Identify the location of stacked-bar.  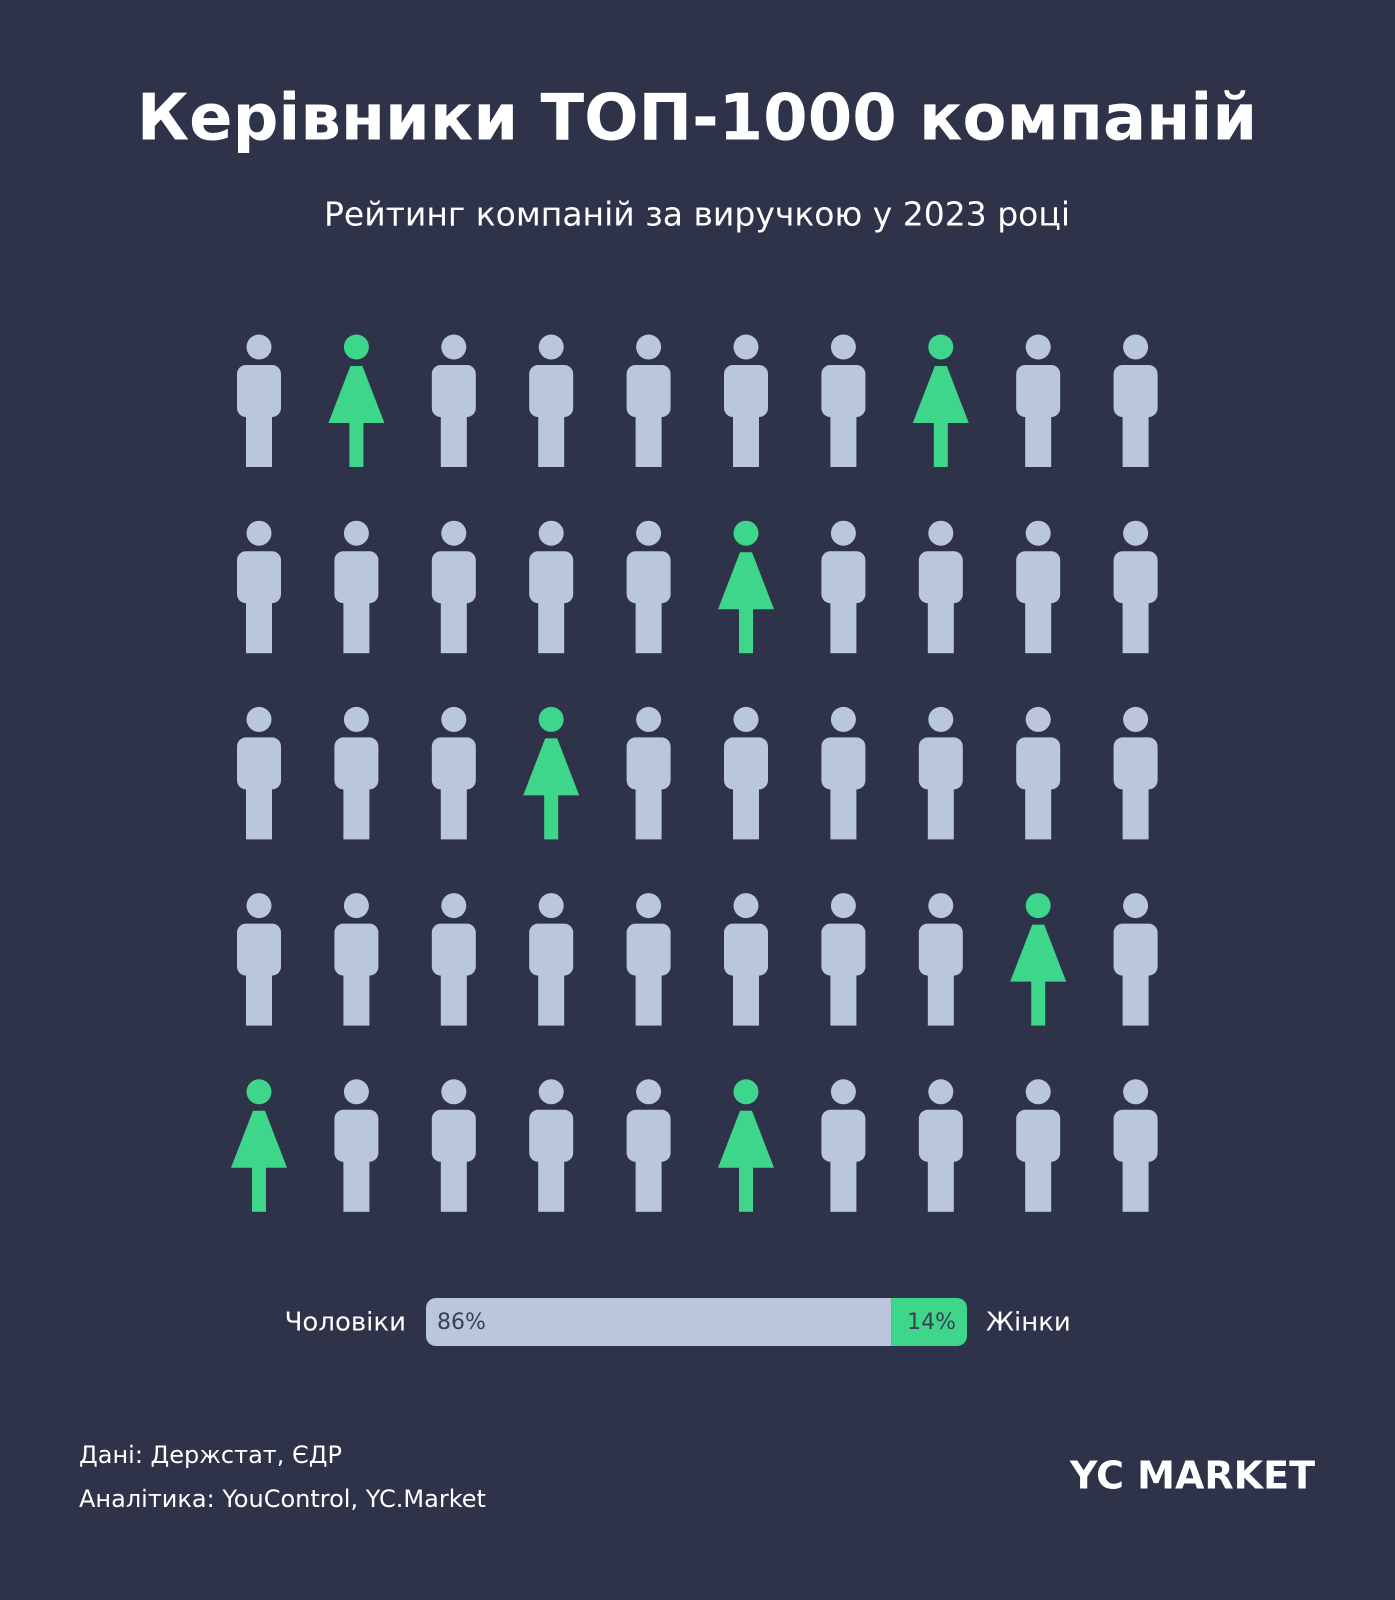
(696, 1322).